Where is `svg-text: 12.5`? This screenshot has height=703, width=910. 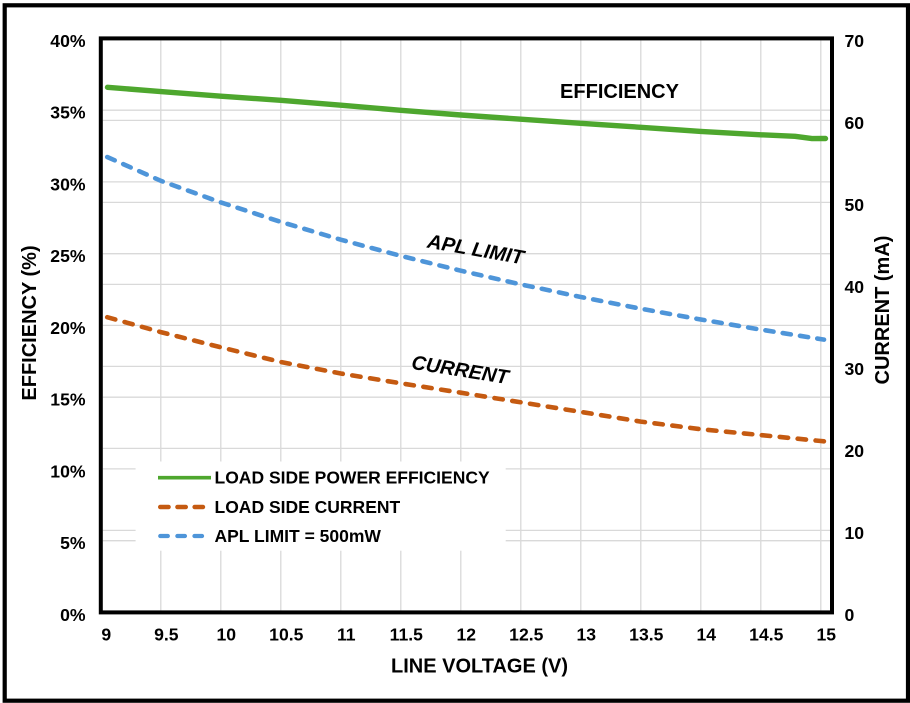
svg-text: 12.5 is located at coordinates (526, 635).